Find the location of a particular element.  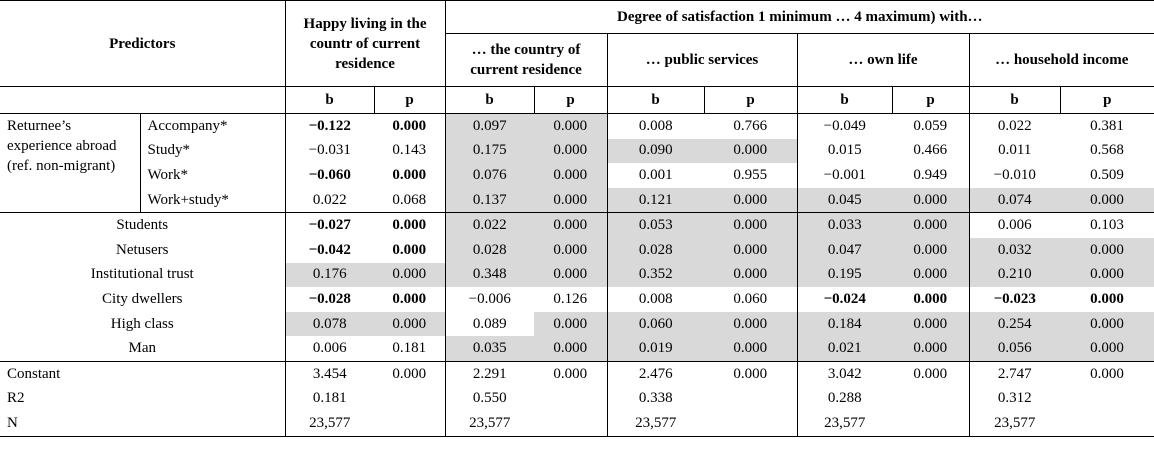

cell: −0.024 is located at coordinates (844, 298).